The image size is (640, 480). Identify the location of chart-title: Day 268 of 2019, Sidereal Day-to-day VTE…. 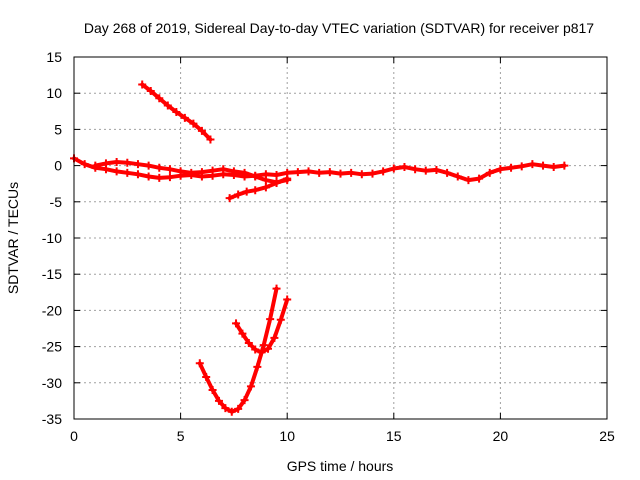
(339, 28).